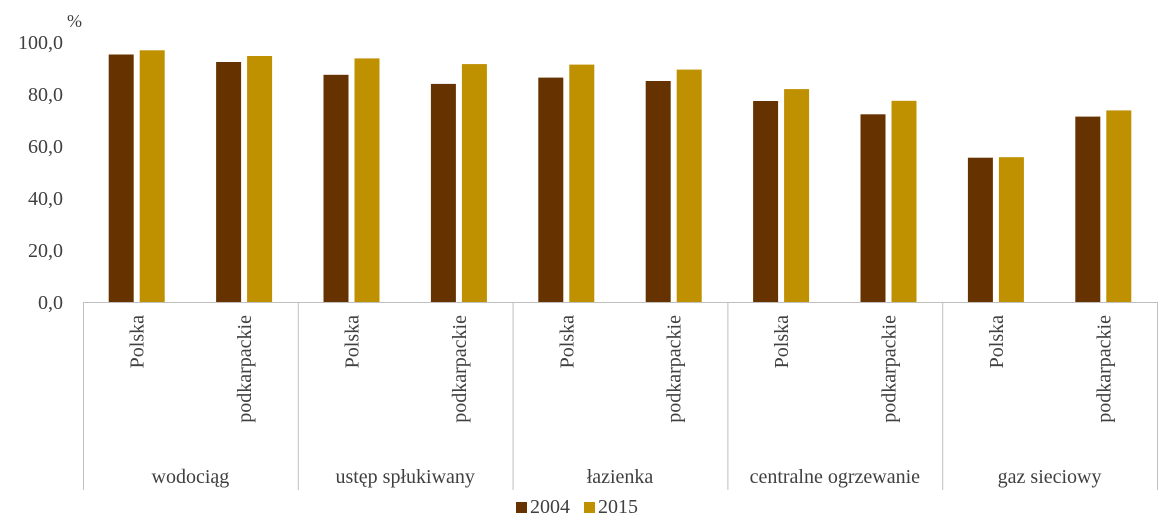 This screenshot has height=528, width=1169. I want to click on y-tick-label: 80,0, so click(45, 95).